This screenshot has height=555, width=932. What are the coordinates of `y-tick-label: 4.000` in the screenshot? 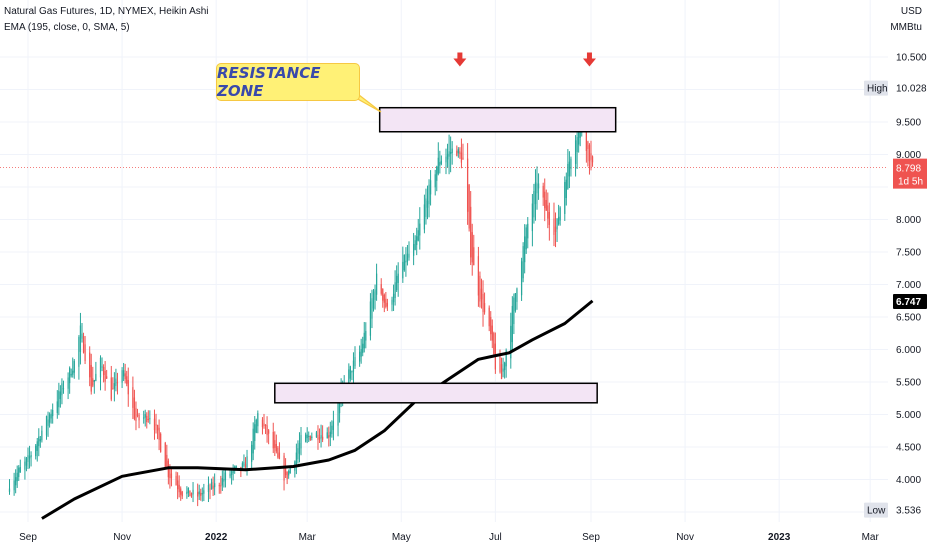 It's located at (908, 480).